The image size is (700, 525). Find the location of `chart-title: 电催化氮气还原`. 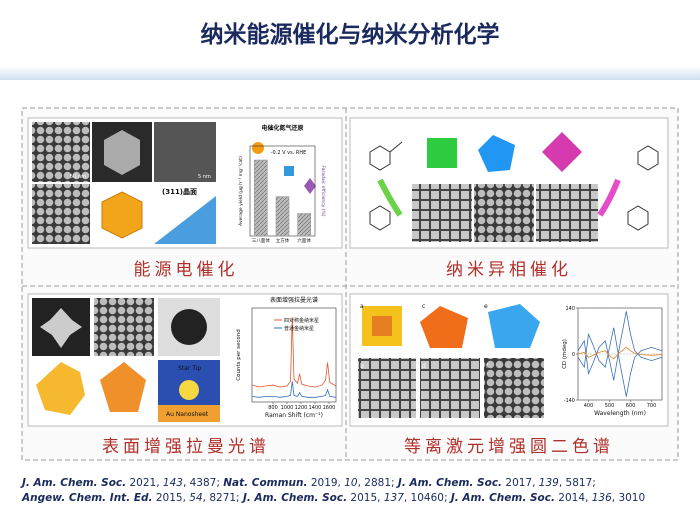

chart-title: 电催化氮气还原 is located at coordinates (282, 128).